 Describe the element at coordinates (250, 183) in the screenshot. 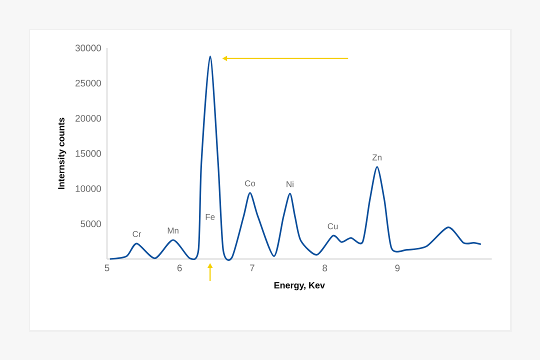

I see `annotation: Co` at that location.